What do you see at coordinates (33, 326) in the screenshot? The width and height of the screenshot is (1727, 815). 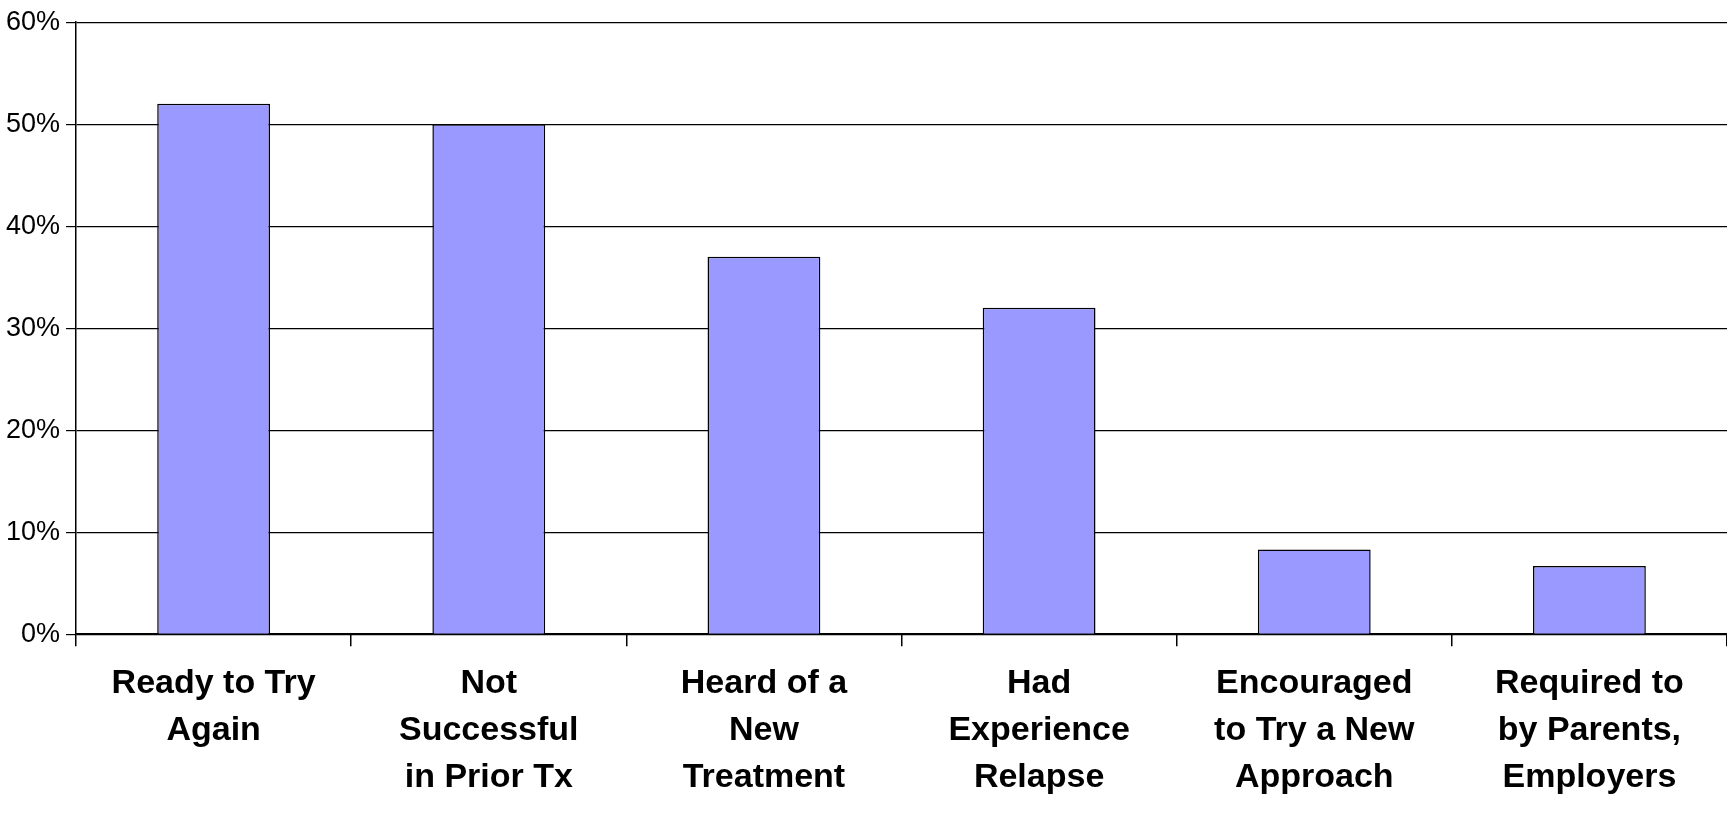 I see `y-tick-label: 30%` at bounding box center [33, 326].